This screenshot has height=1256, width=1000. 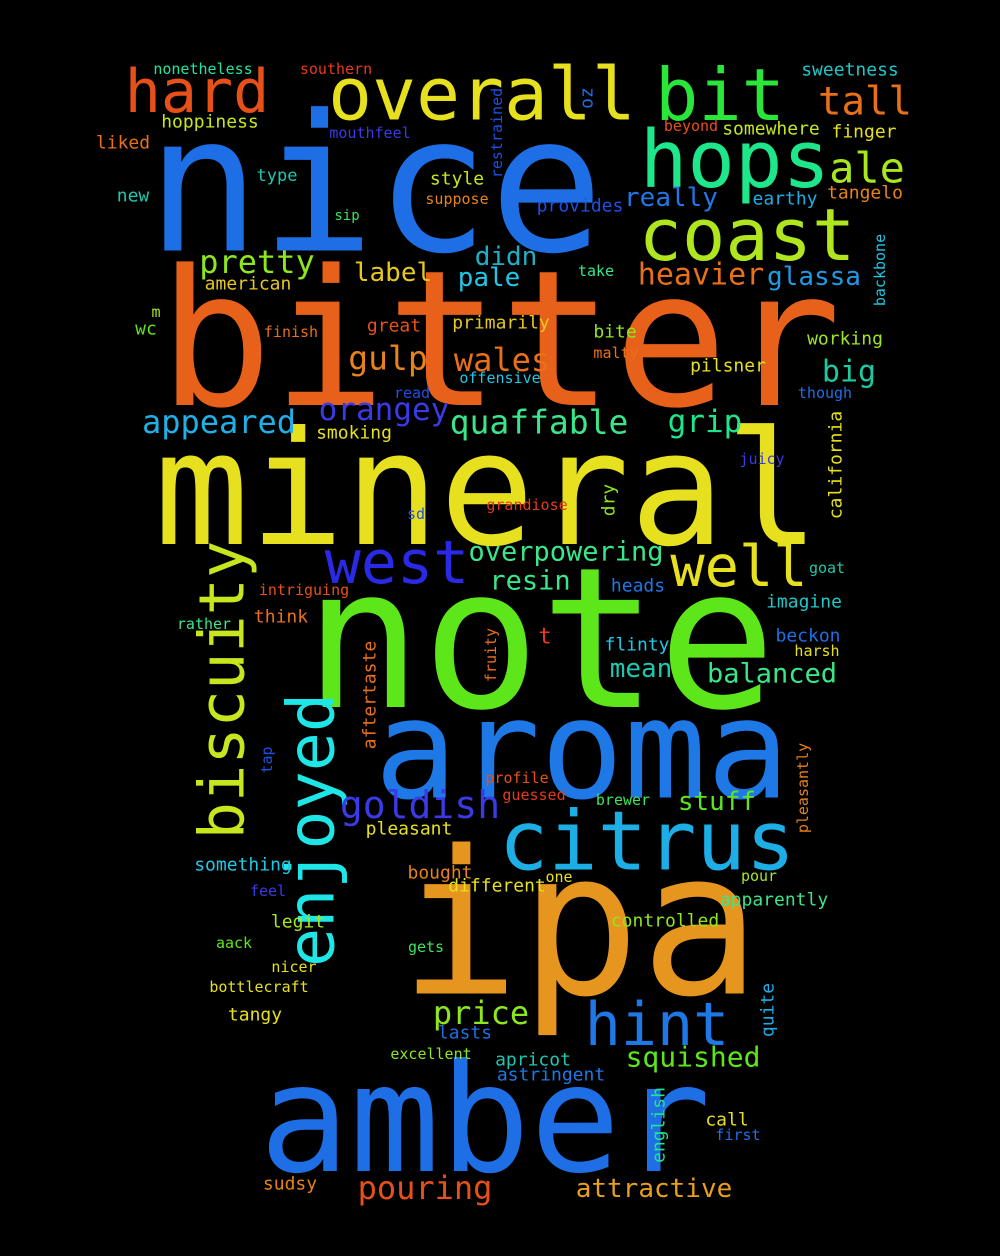 I want to click on word: malty, so click(x=615, y=353).